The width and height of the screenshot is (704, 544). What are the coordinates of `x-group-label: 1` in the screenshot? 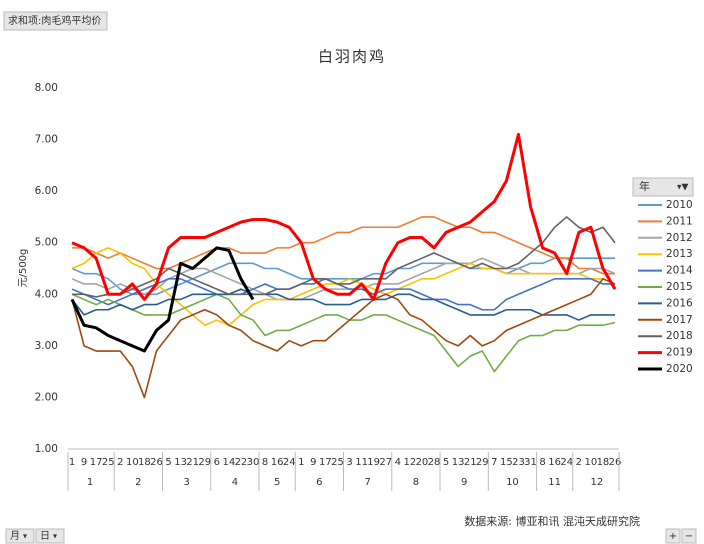 It's located at (90, 482).